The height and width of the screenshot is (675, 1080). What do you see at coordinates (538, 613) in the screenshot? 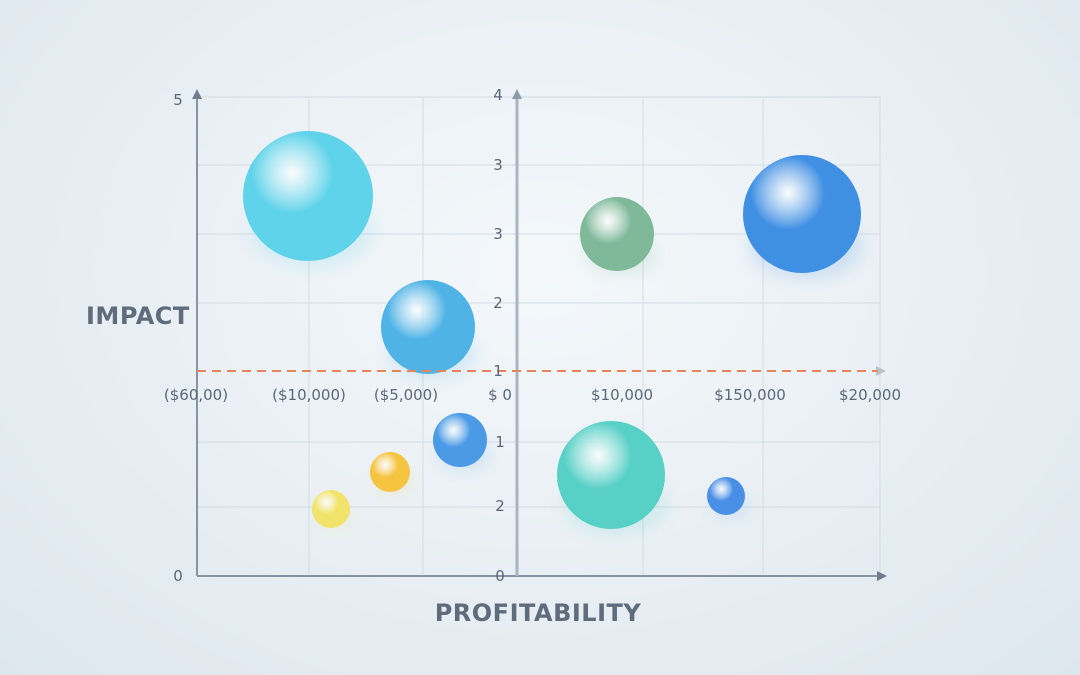
I see `x-axis-title: PROFITABILITY` at bounding box center [538, 613].